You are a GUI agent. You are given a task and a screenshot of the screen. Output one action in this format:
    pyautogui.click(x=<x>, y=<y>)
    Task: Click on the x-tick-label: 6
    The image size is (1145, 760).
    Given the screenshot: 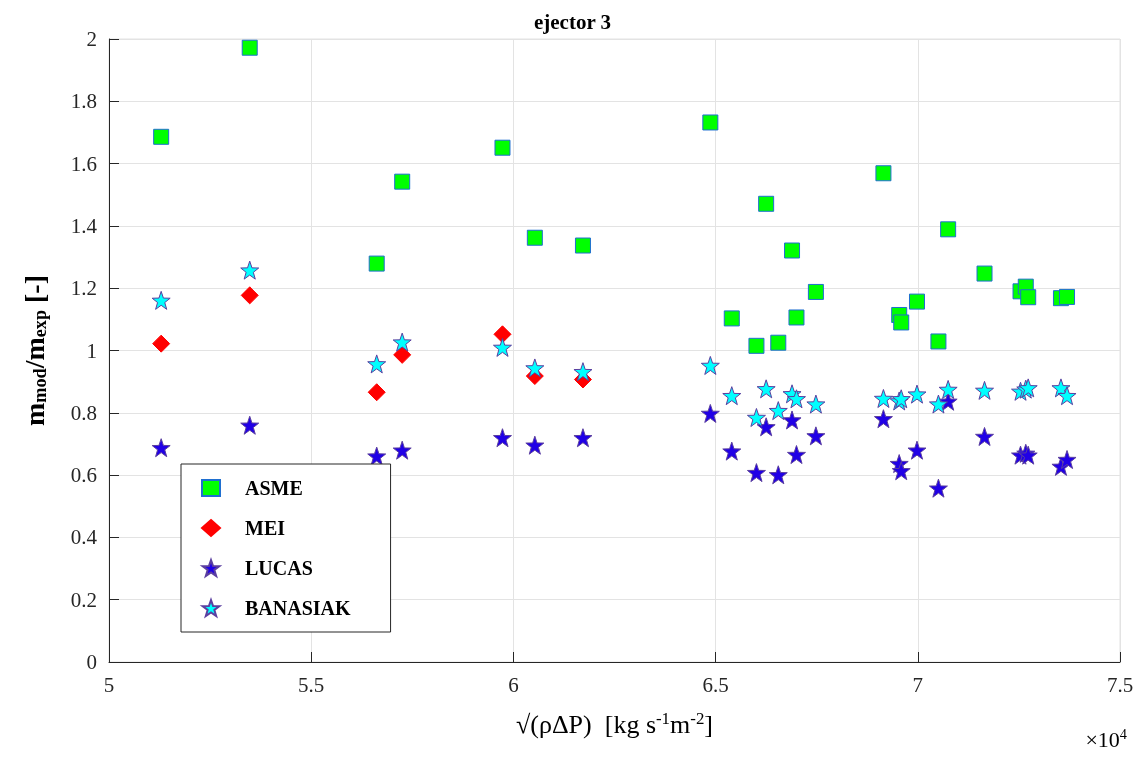 What is the action you would take?
    pyautogui.click(x=513, y=684)
    